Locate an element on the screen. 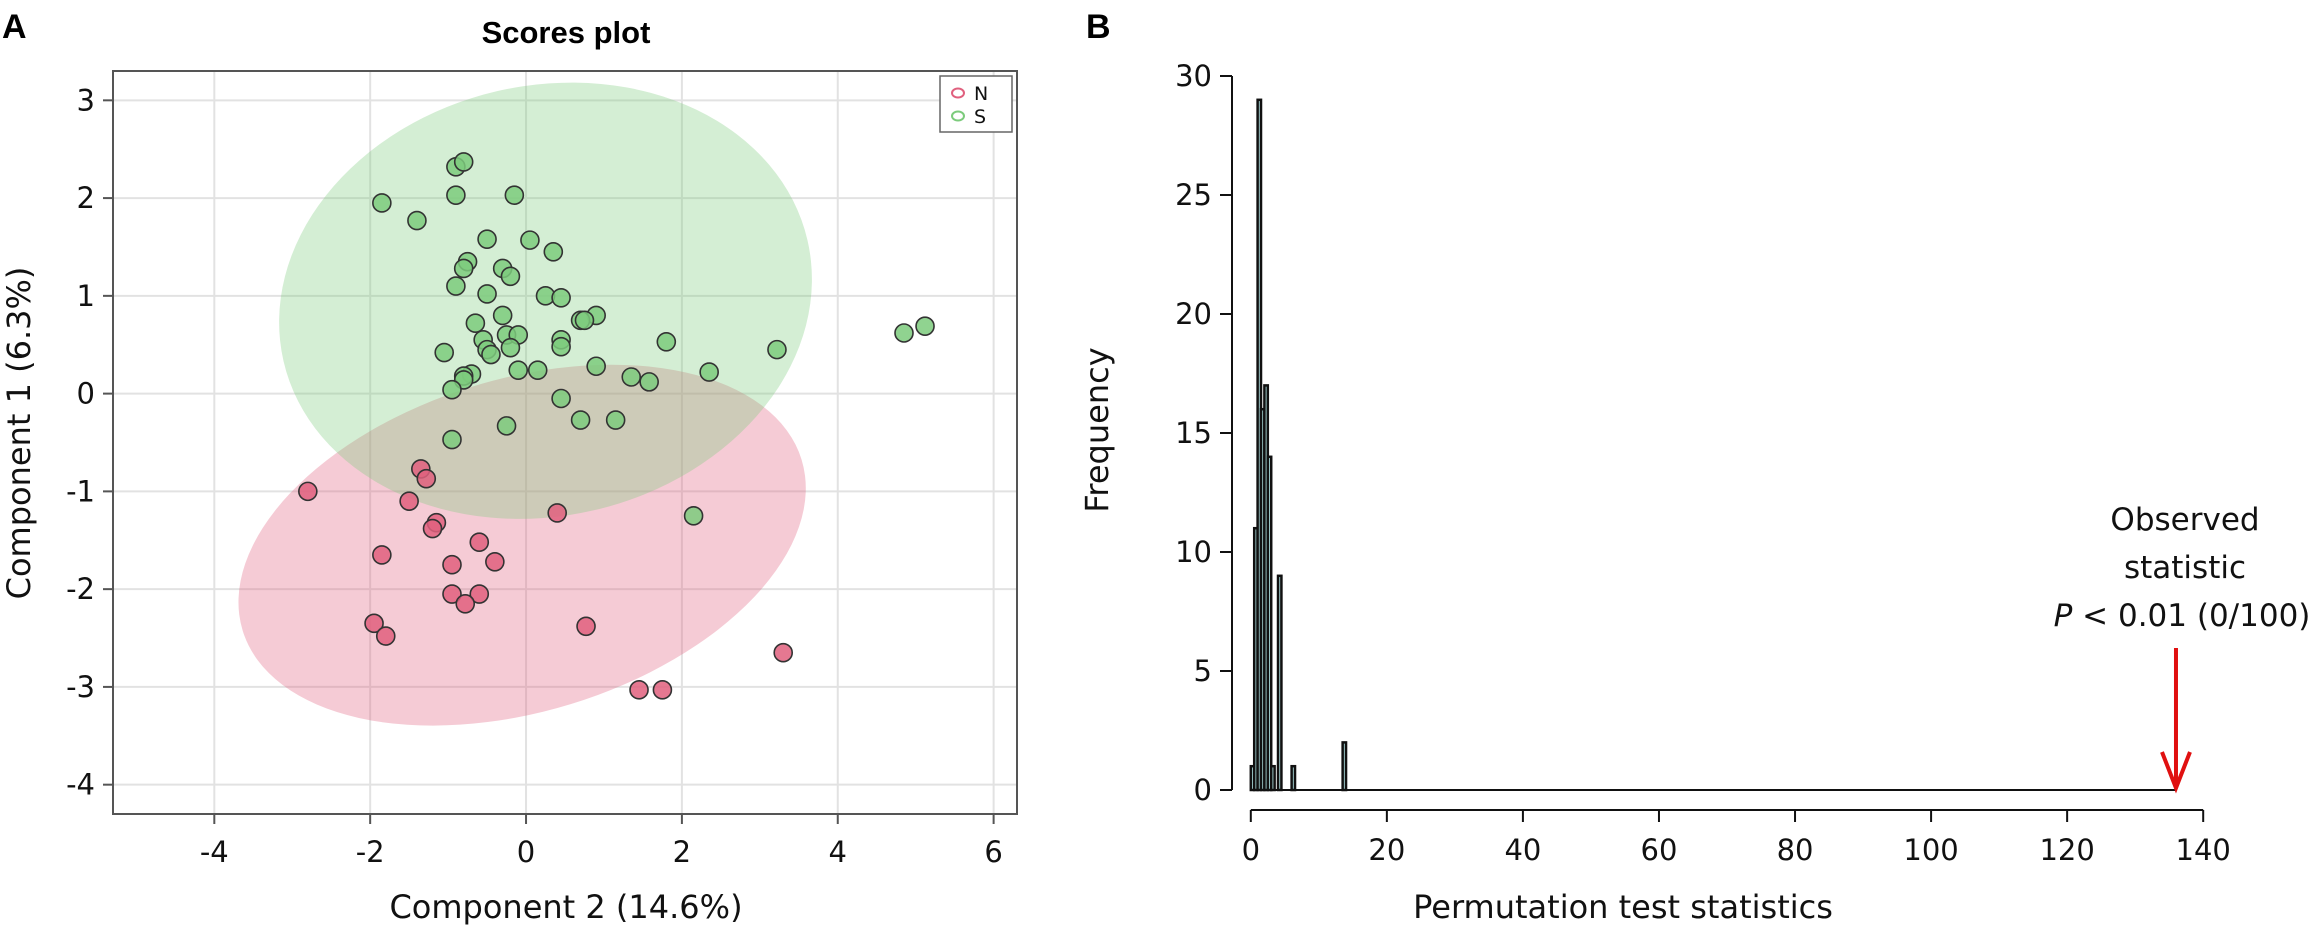 Image resolution: width=2314 pixels, height=929 pixels. x-tick-label: 20 is located at coordinates (1386, 850).